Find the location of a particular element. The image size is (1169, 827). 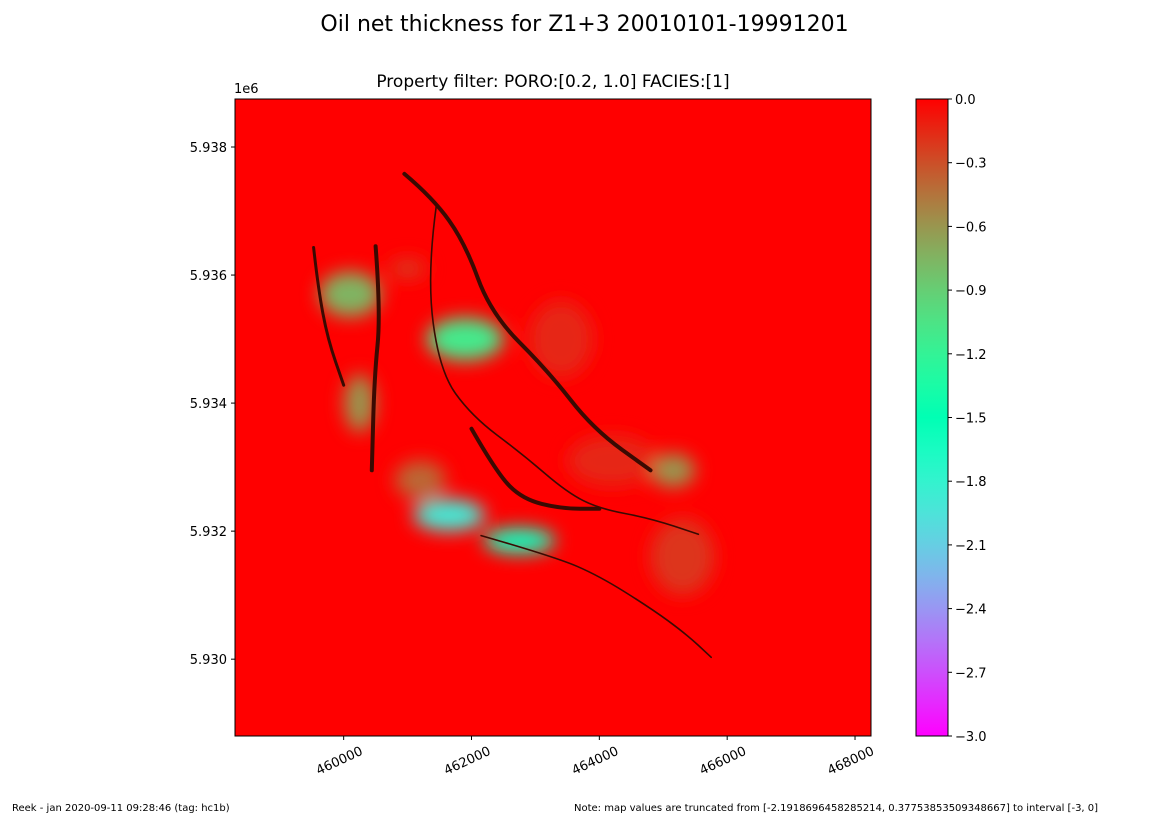

x-tick-label: 468000 is located at coordinates (850, 761).